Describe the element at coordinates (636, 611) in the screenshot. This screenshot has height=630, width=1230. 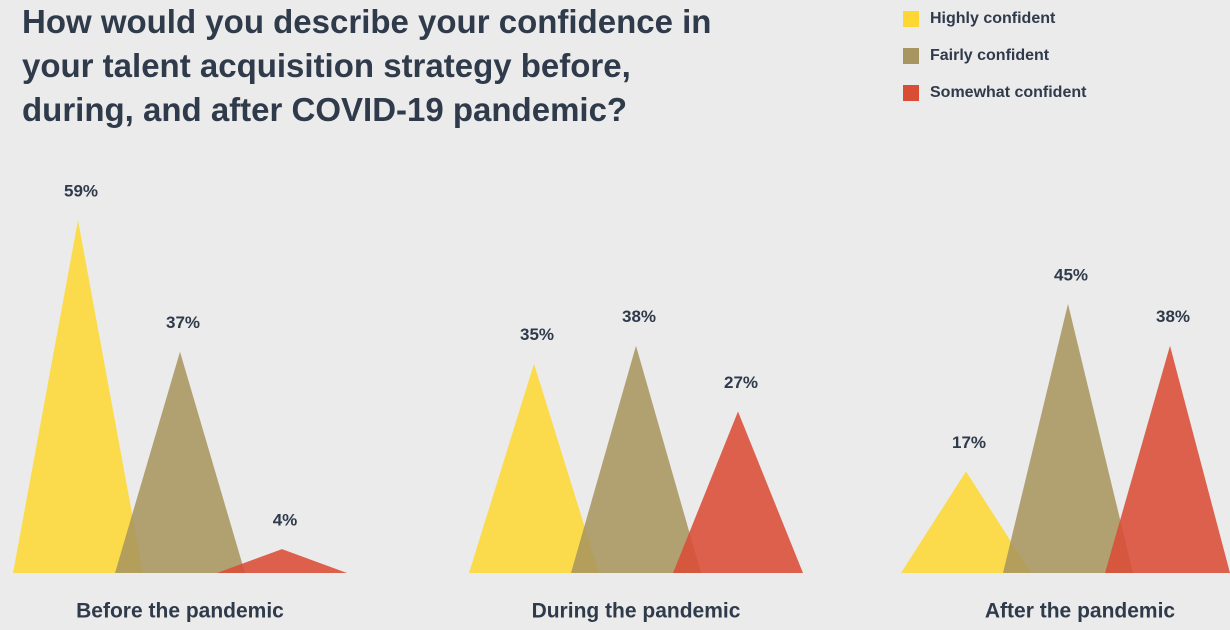
I see `category-label: During the pandemic` at that location.